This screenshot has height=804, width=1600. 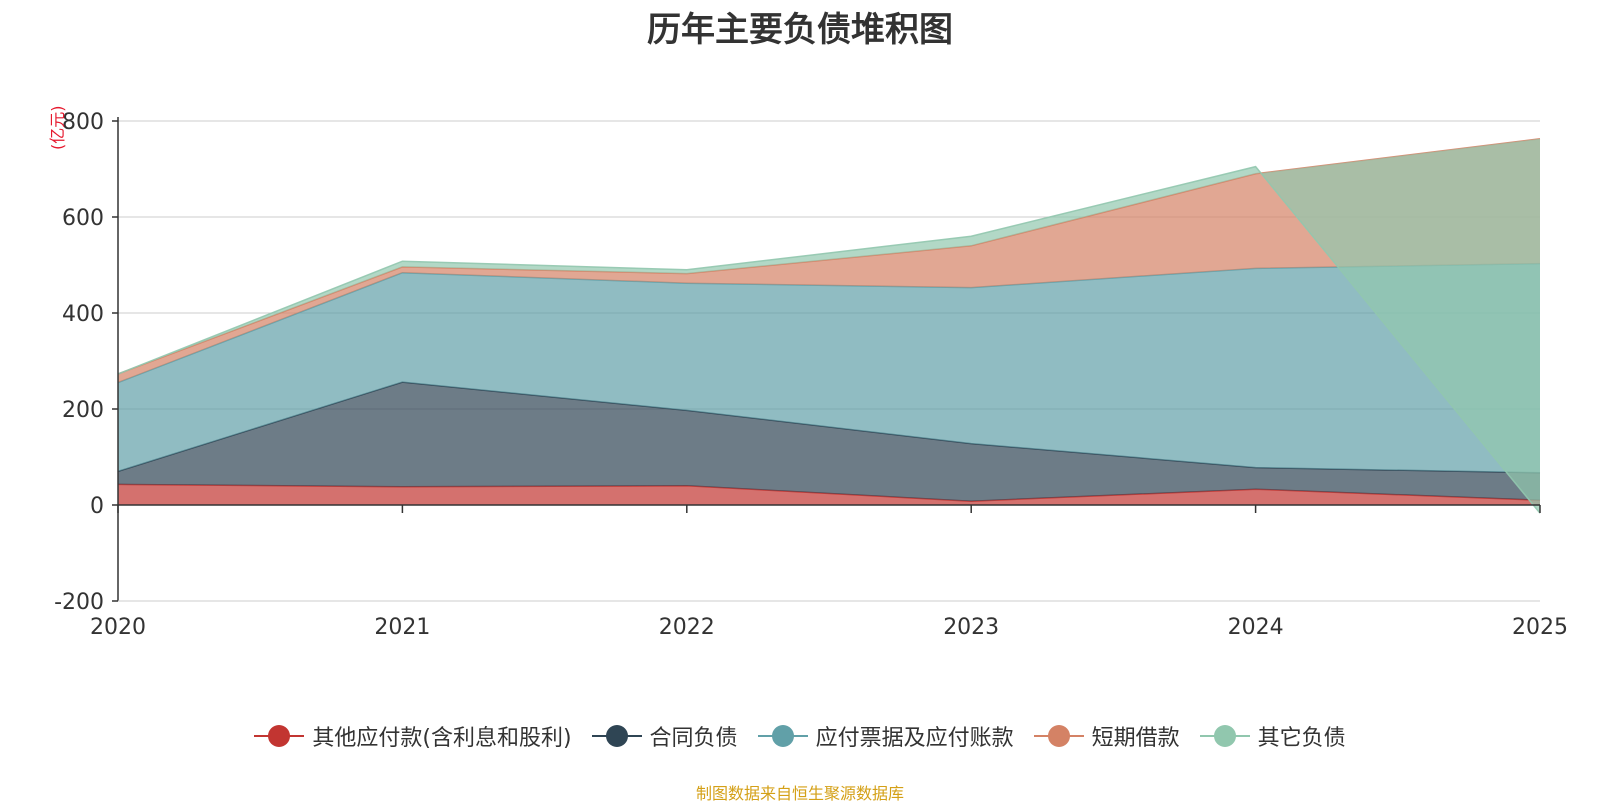 I want to click on legend-item-short-term-borrowings: 短期借款, so click(x=1106, y=736).